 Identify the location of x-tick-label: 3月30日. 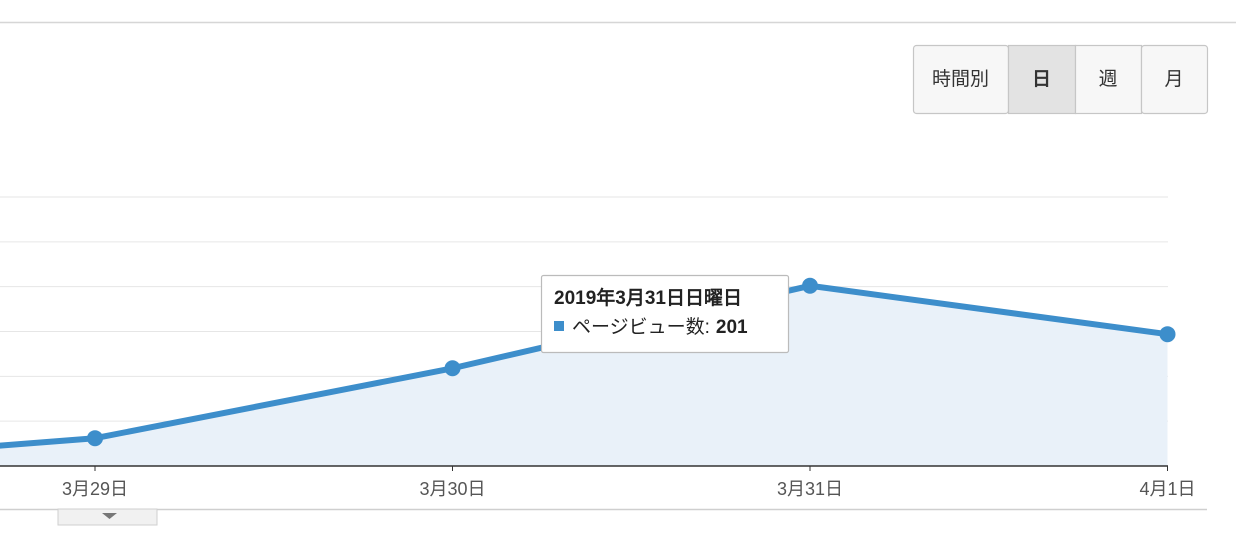
(452, 489).